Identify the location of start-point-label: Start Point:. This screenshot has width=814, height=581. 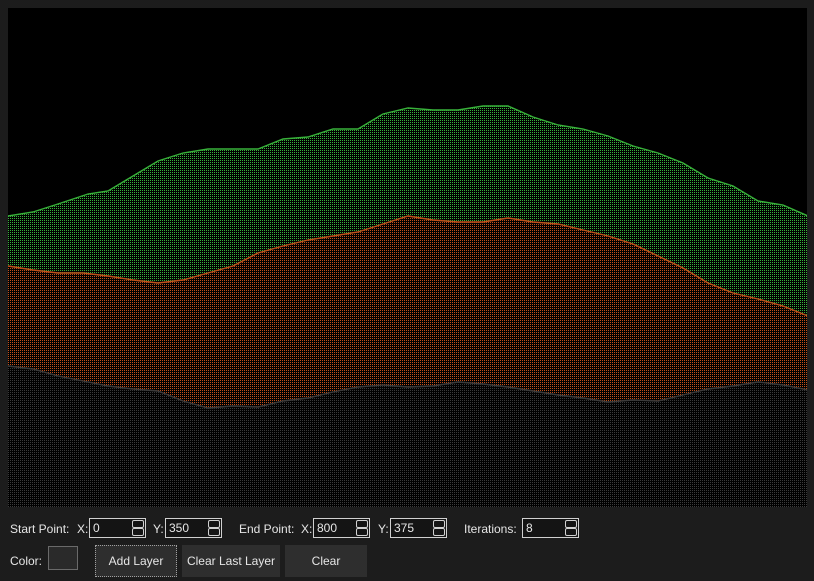
(40, 529).